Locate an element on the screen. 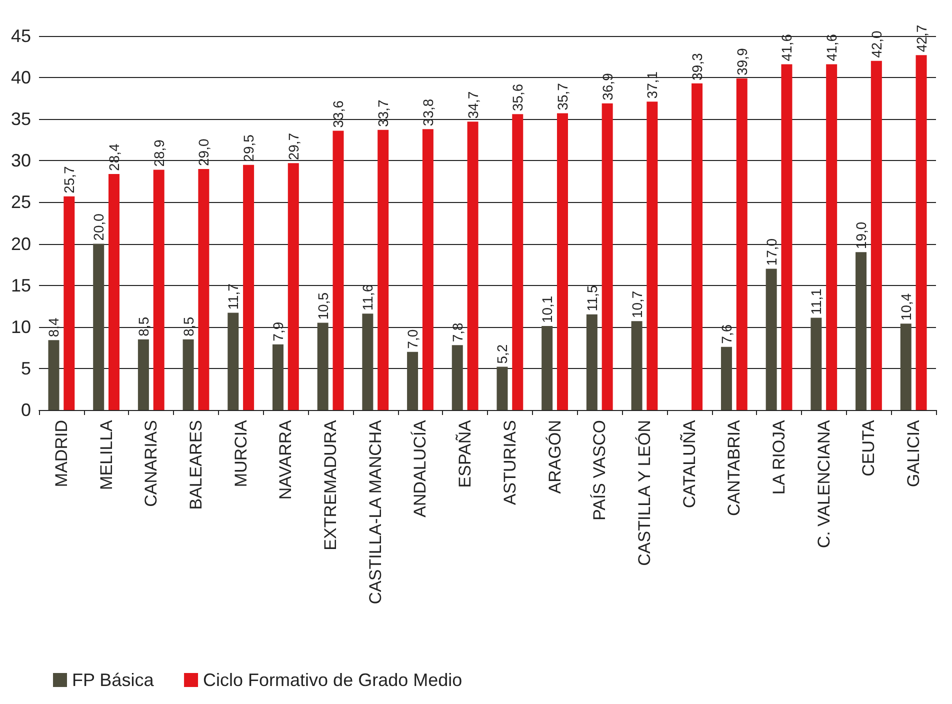 This screenshot has height=704, width=952. y-tick-label: 35 is located at coordinates (21, 119).